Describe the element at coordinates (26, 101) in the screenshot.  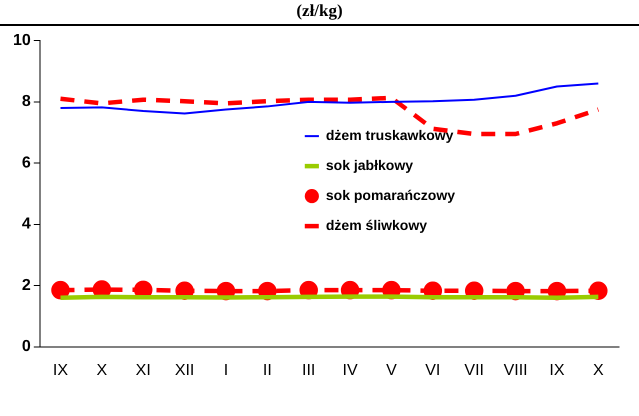
I see `y-tick-label: 8` at that location.